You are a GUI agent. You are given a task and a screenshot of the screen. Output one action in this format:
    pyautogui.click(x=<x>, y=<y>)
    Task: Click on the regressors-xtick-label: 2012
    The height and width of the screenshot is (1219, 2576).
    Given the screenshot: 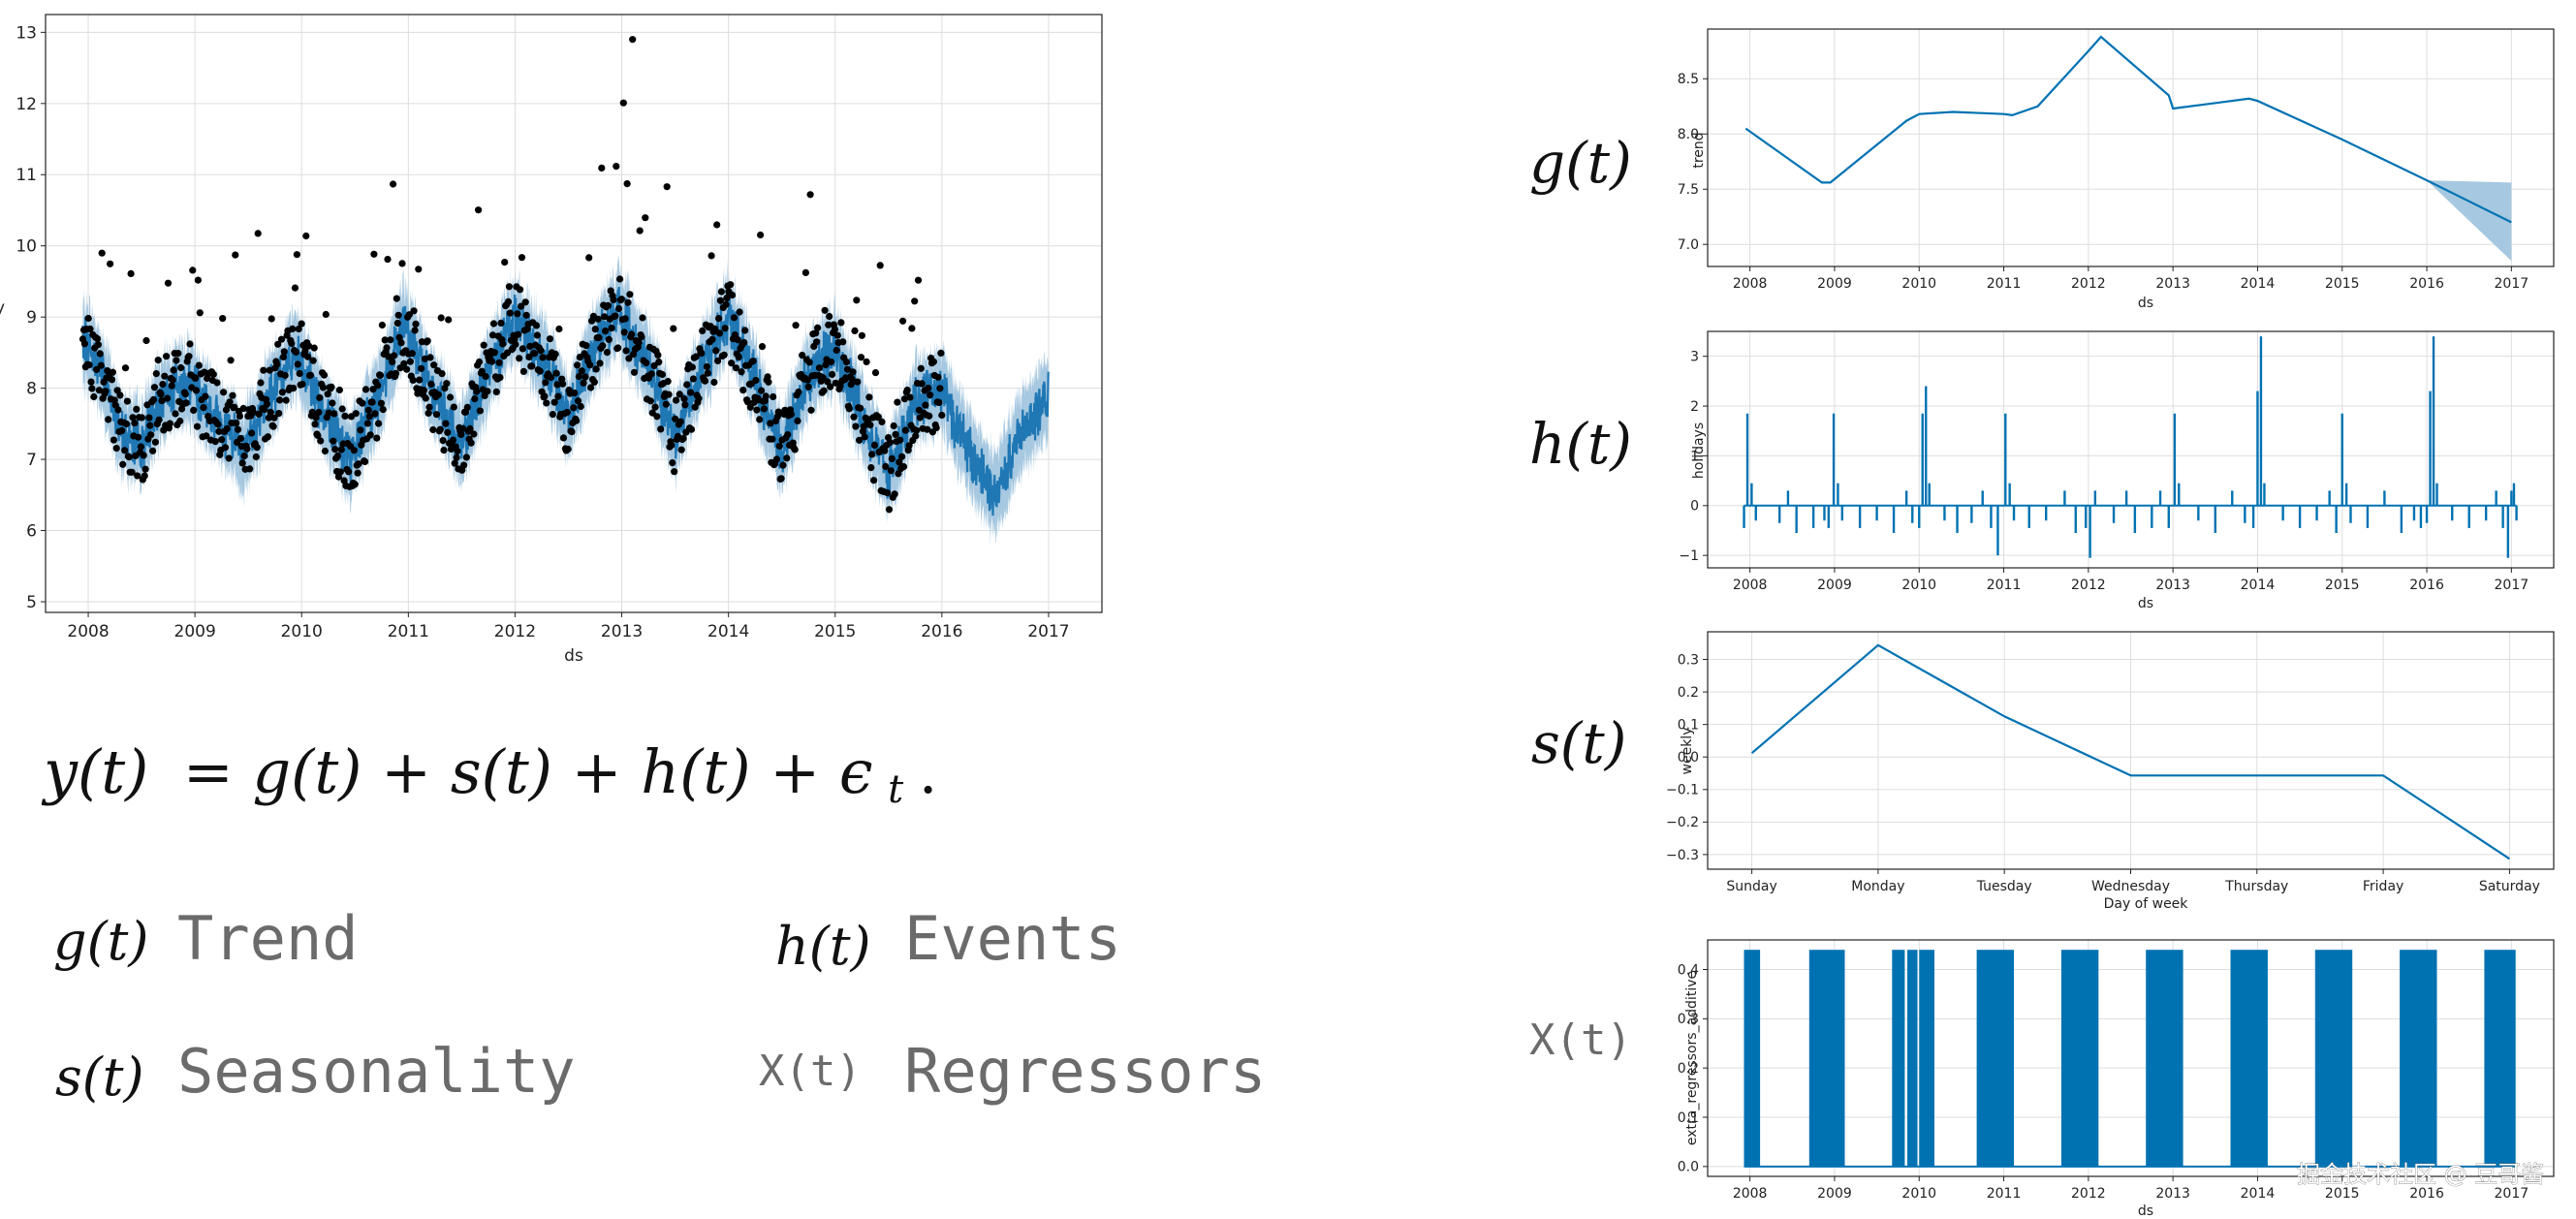 What is the action you would take?
    pyautogui.click(x=2088, y=1194)
    